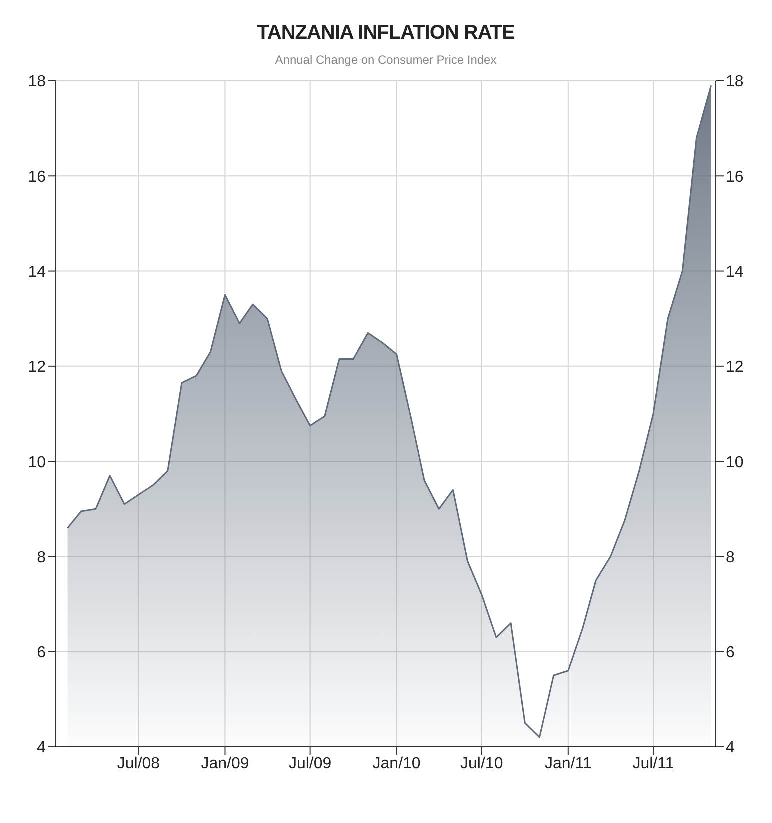 The image size is (772, 823). I want to click on x-tick-label: Jul/08, so click(138, 763).